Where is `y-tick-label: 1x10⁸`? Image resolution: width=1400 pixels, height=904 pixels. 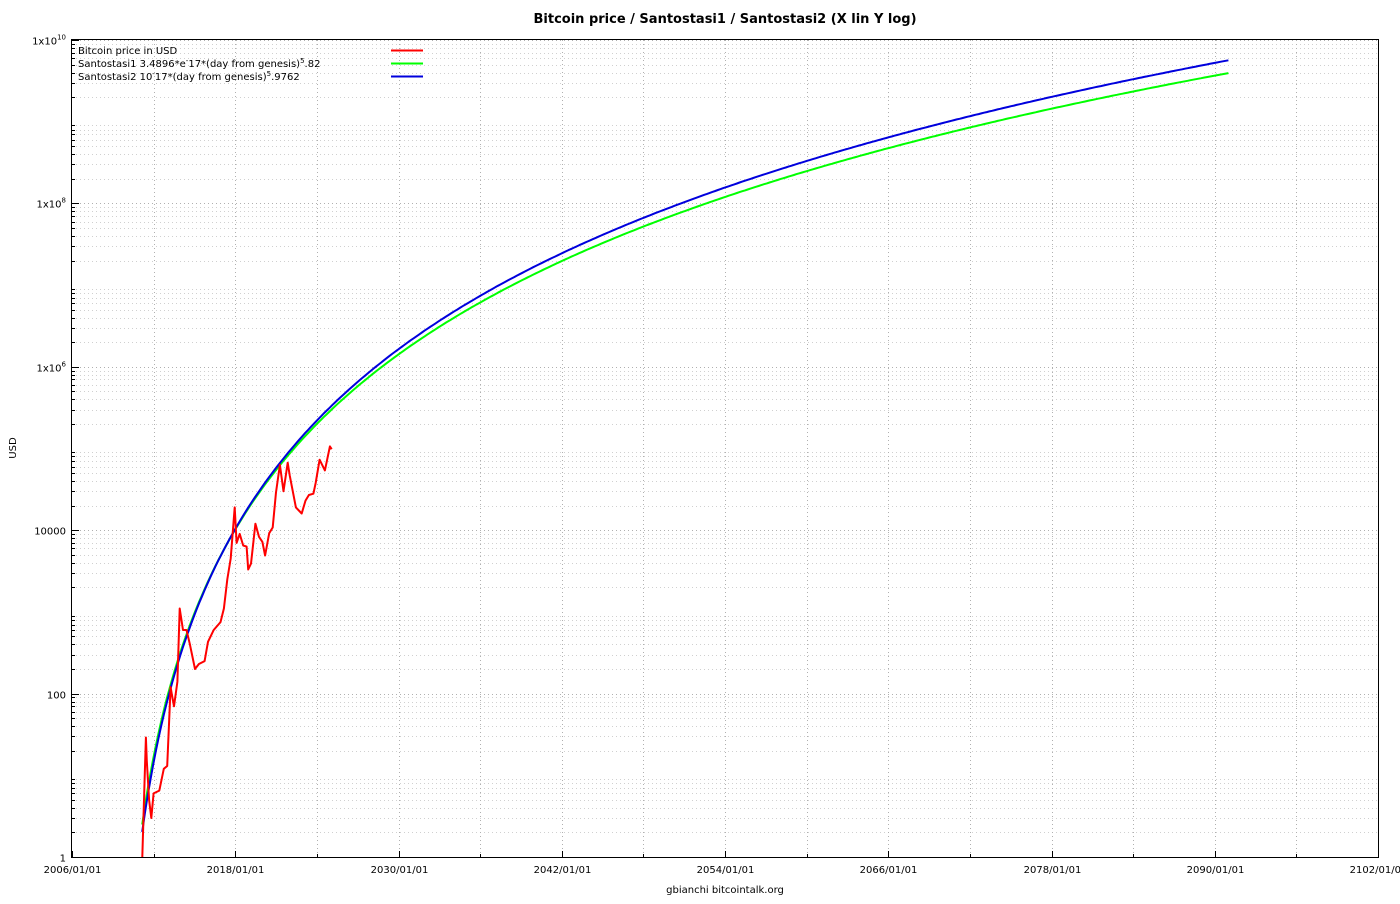 y-tick-label: 1x10⁸ is located at coordinates (51, 204).